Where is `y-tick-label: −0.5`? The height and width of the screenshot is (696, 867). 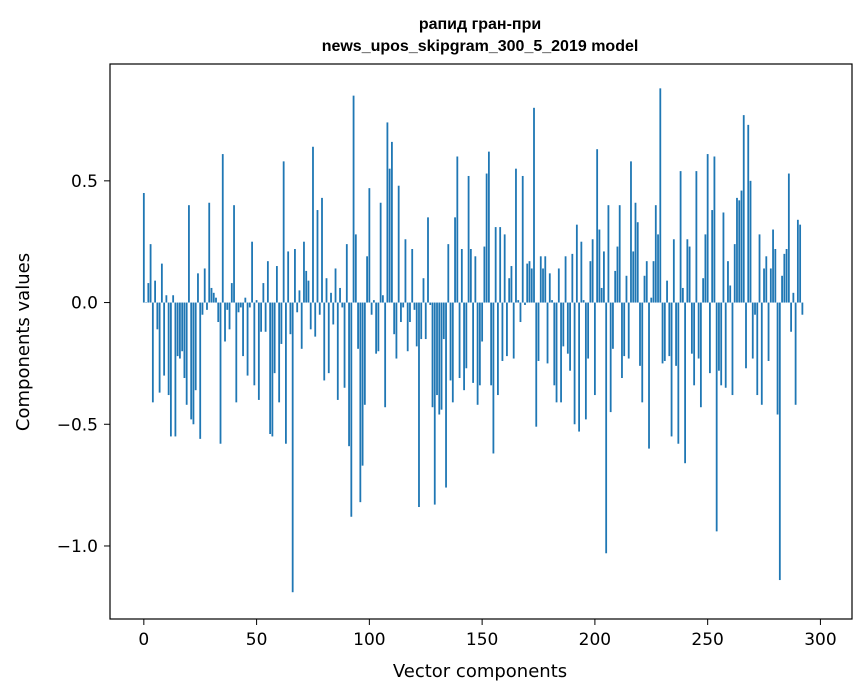 y-tick-label: −0.5 is located at coordinates (77, 425).